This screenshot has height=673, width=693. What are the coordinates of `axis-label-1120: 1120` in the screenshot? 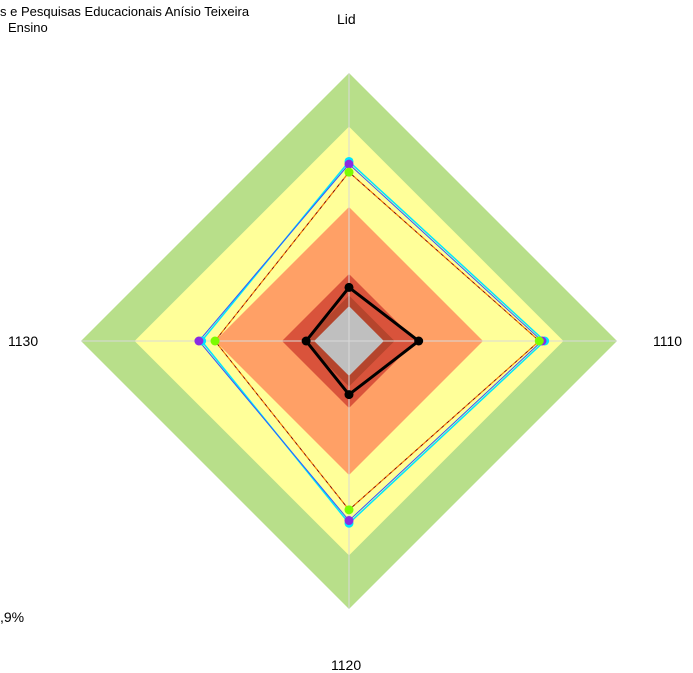 It's located at (346, 665).